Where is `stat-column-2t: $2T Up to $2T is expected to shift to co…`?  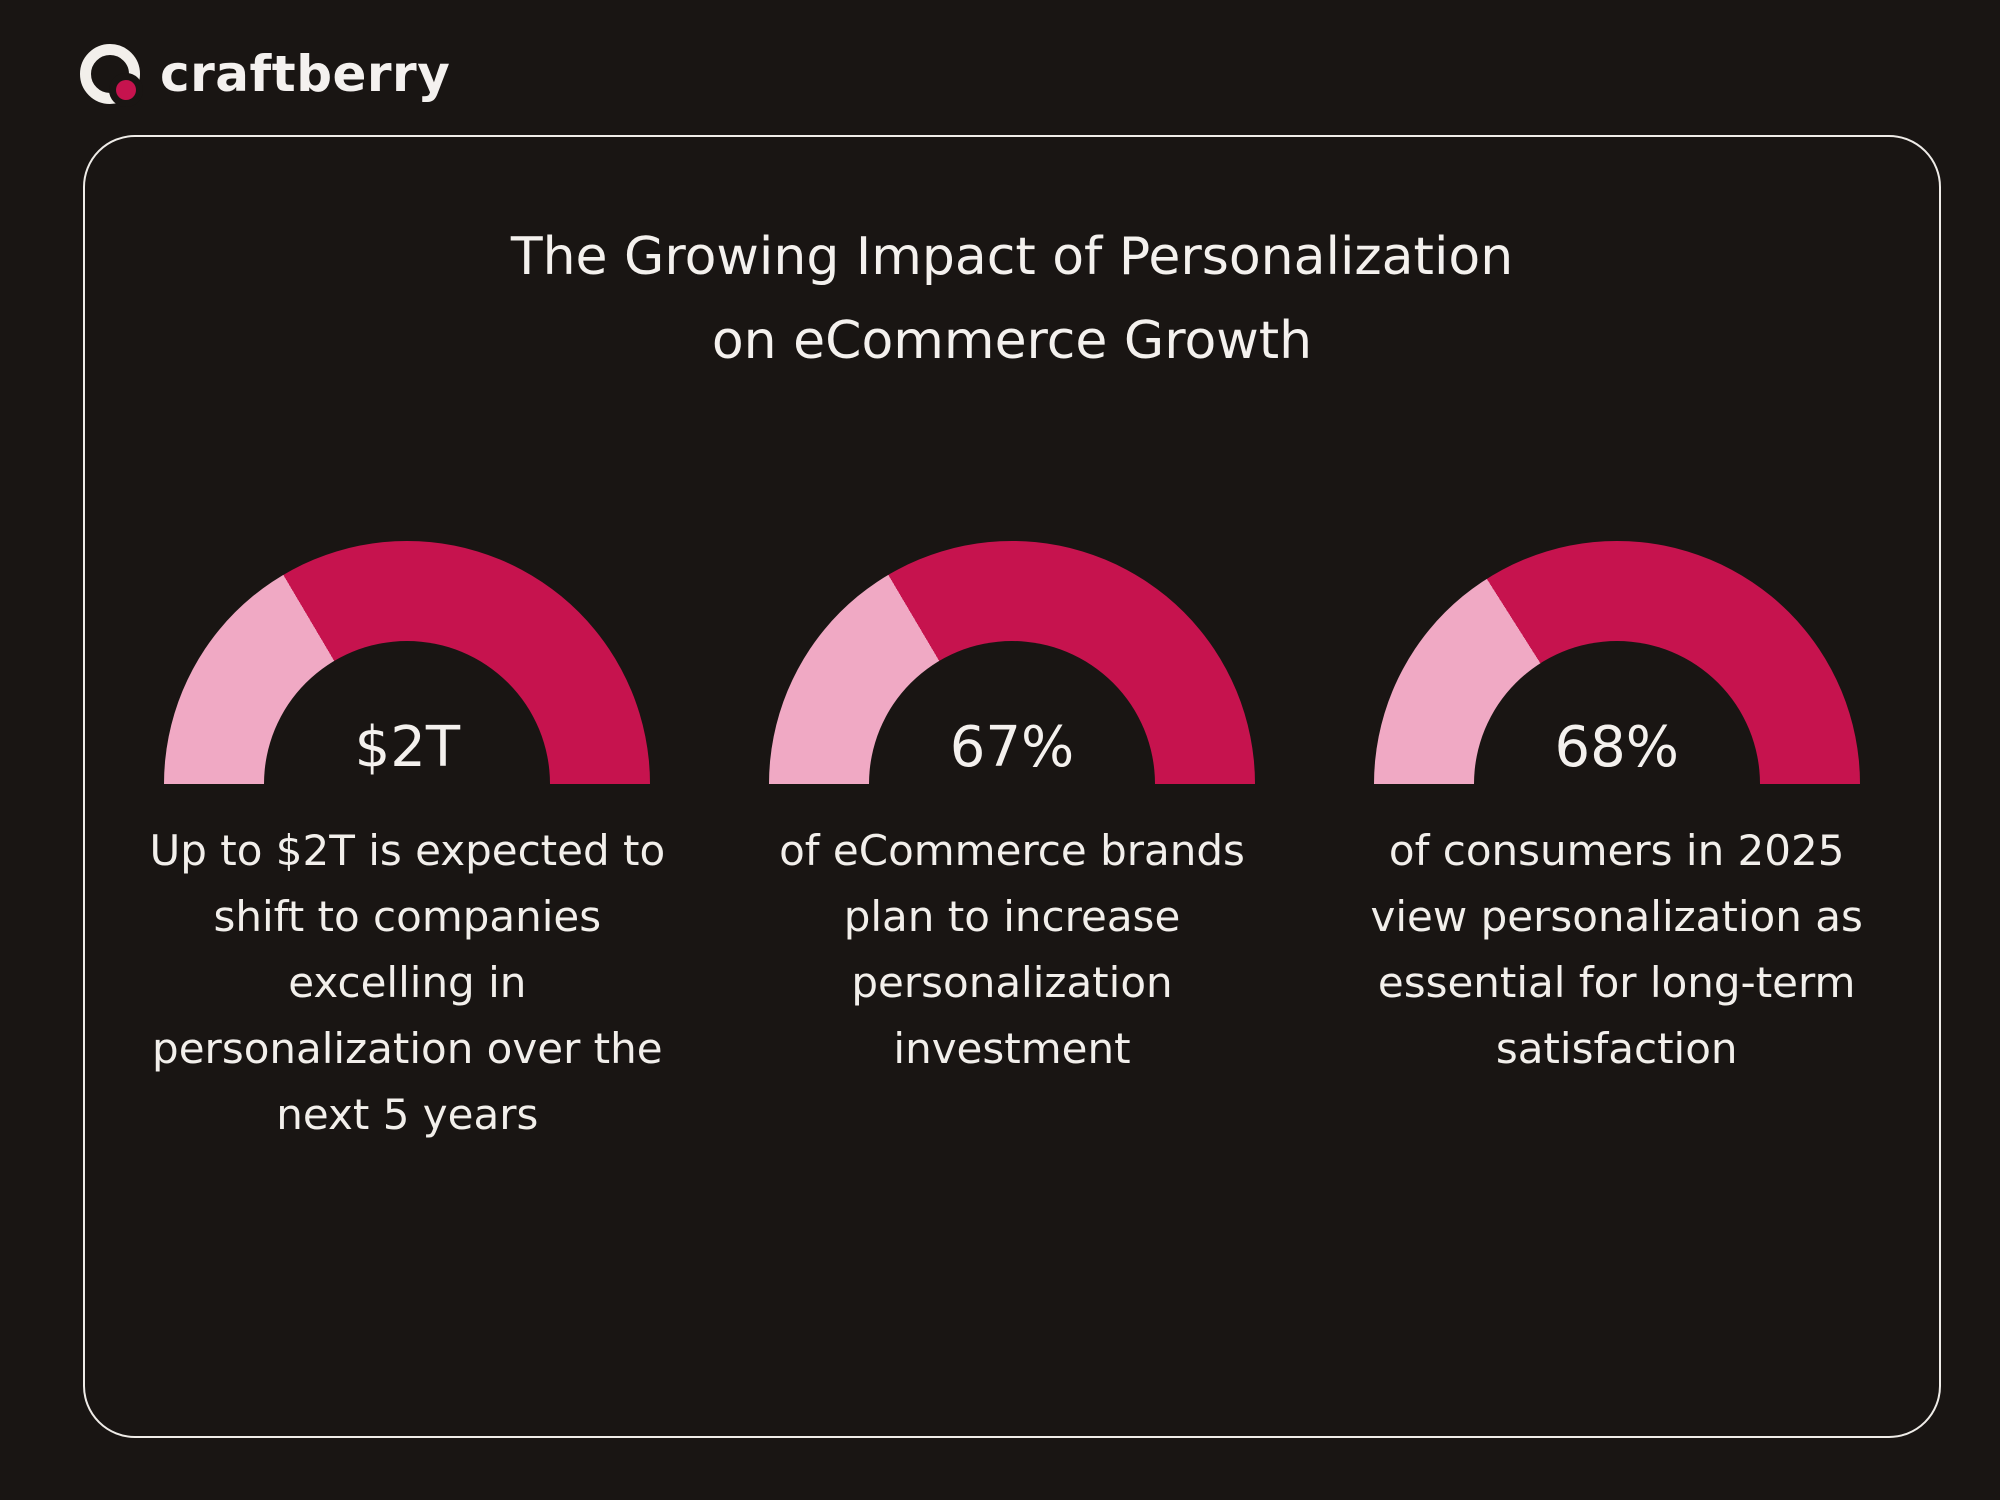 stat-column-2t: $2T Up to $2T is expected to shift to co… is located at coordinates (407, 844).